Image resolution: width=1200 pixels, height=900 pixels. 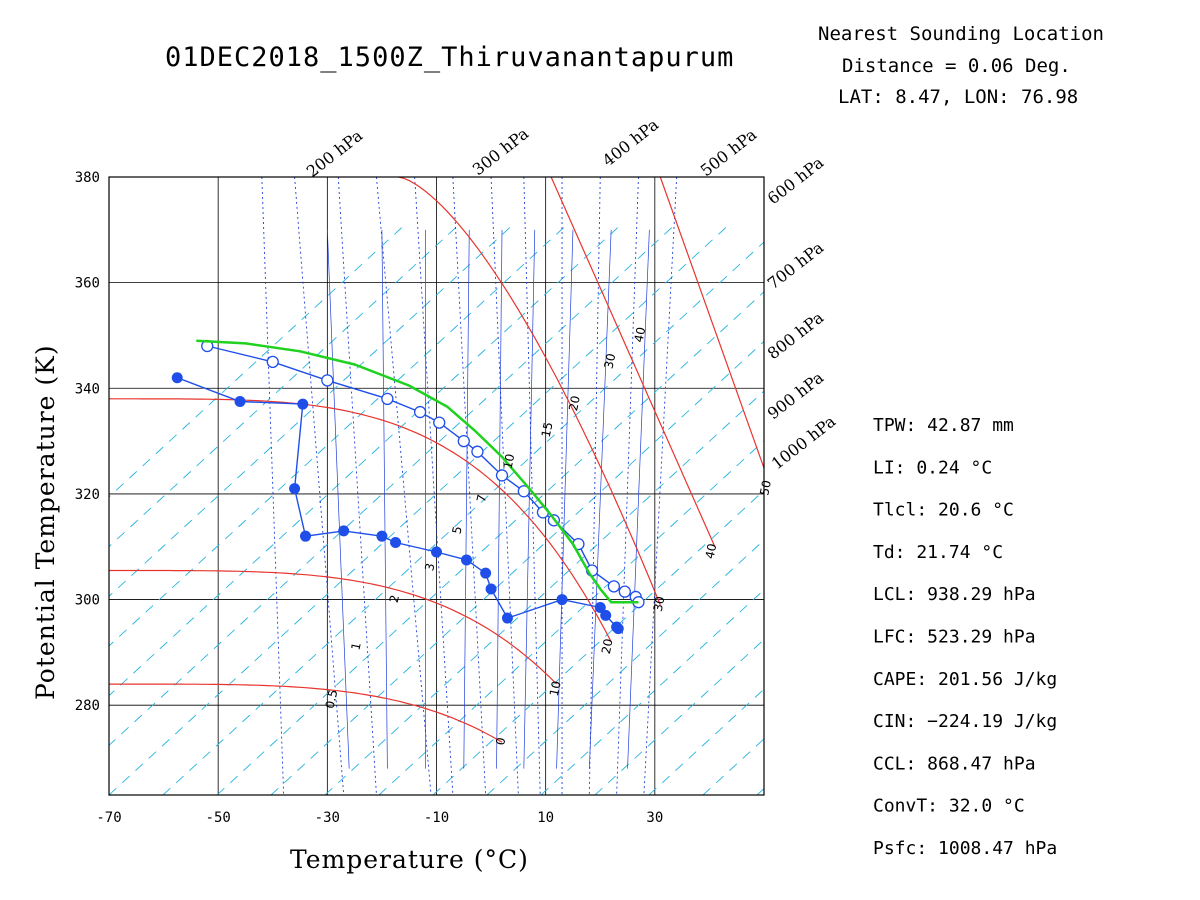 What do you see at coordinates (555, 689) in the screenshot?
I see `isotherm-label: 10` at bounding box center [555, 689].